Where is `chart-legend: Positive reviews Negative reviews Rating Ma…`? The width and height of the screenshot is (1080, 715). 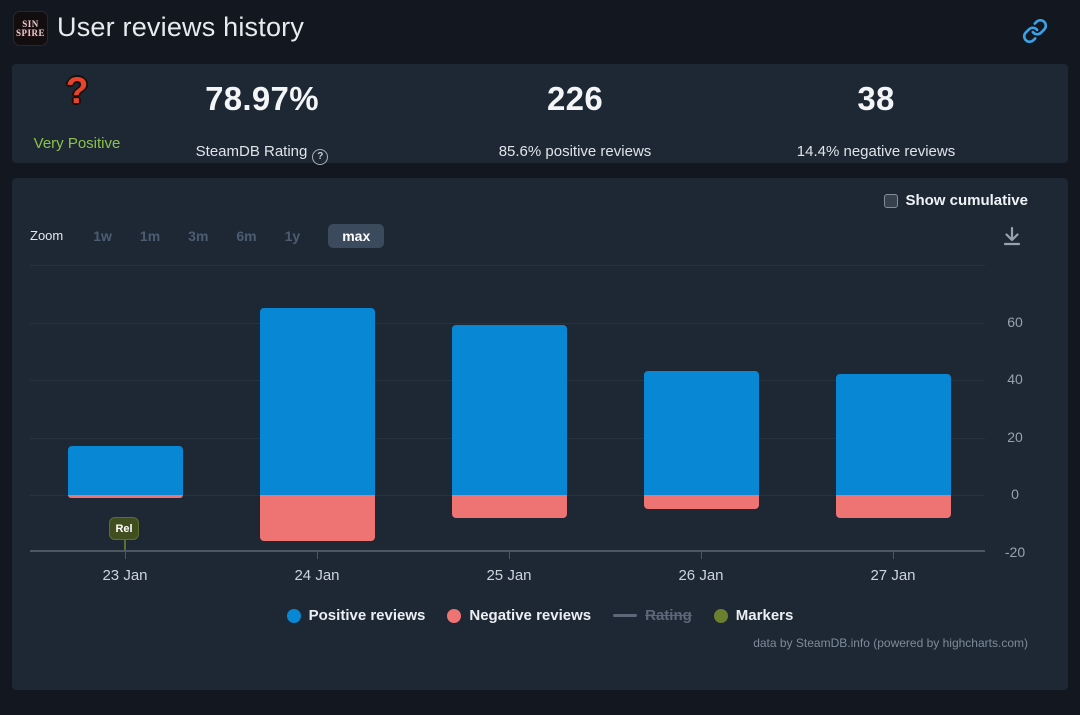
chart-legend: Positive reviews Negative reviews Rating Ma… is located at coordinates (540, 615).